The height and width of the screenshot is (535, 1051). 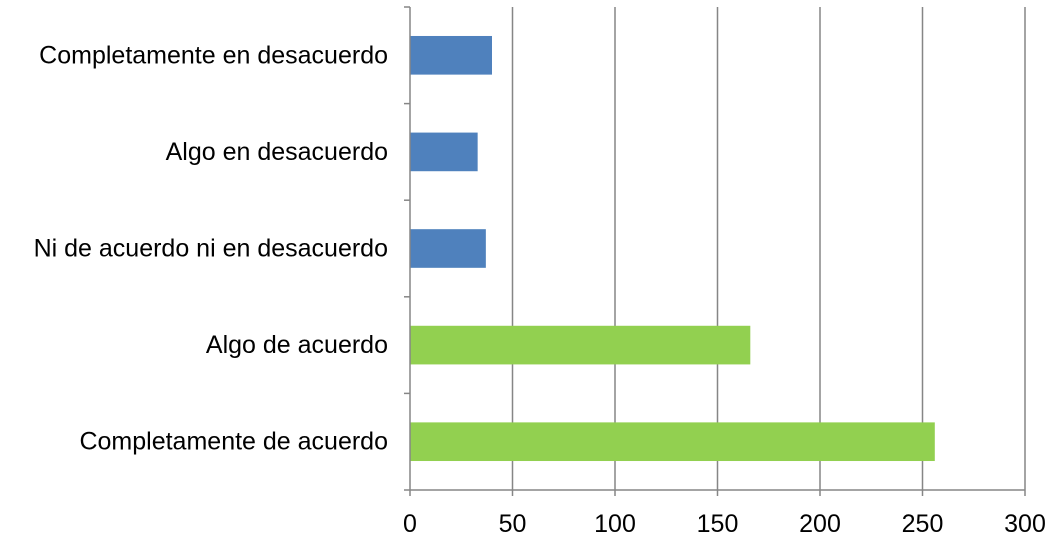 What do you see at coordinates (410, 522) in the screenshot?
I see `x-tick-label: 0` at bounding box center [410, 522].